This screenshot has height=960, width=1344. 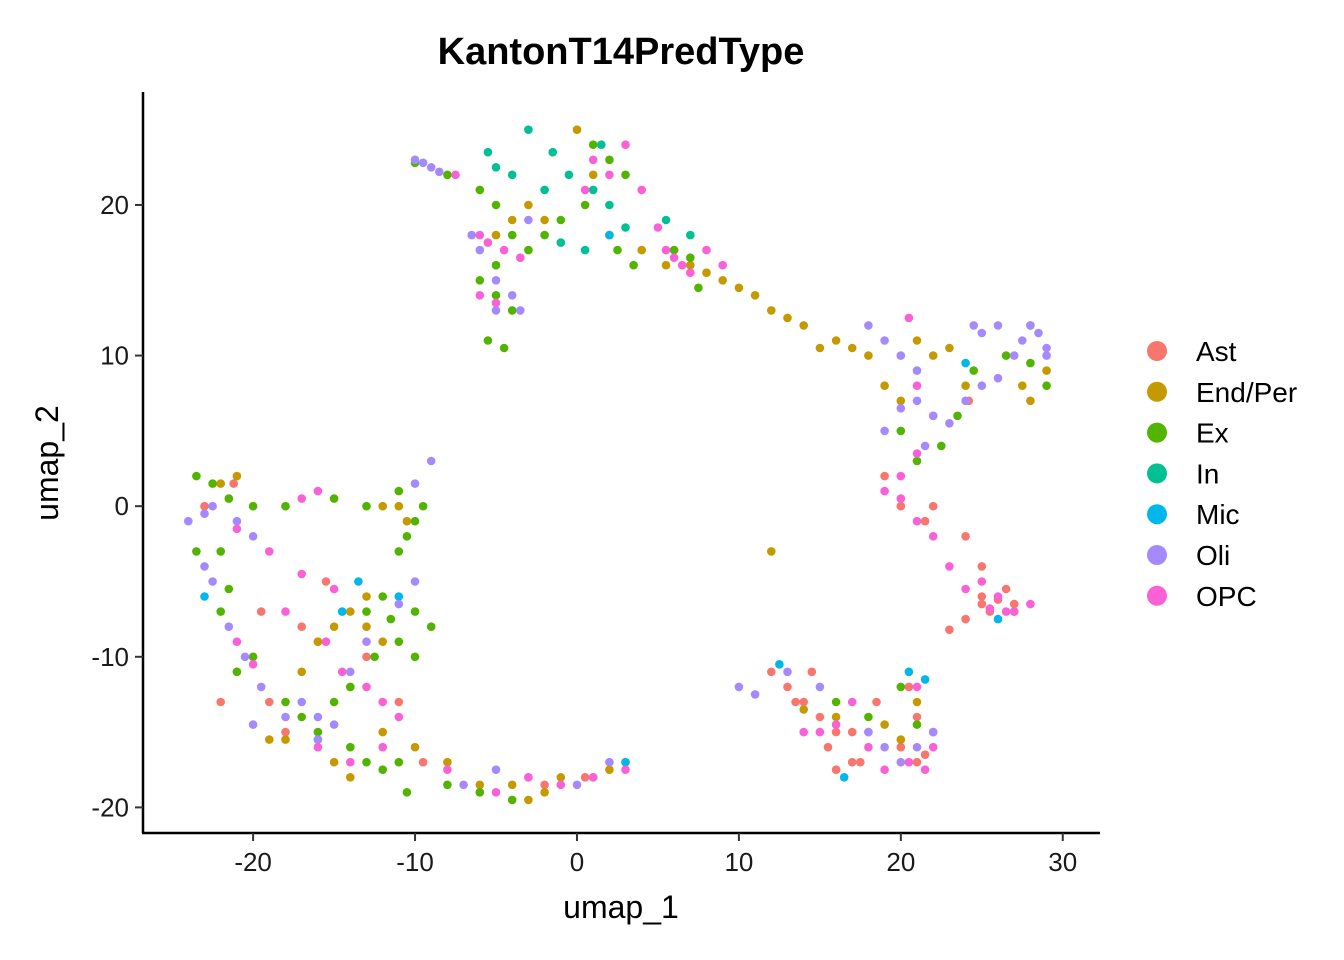 I want to click on y-tick-label: 20, so click(x=114, y=205).